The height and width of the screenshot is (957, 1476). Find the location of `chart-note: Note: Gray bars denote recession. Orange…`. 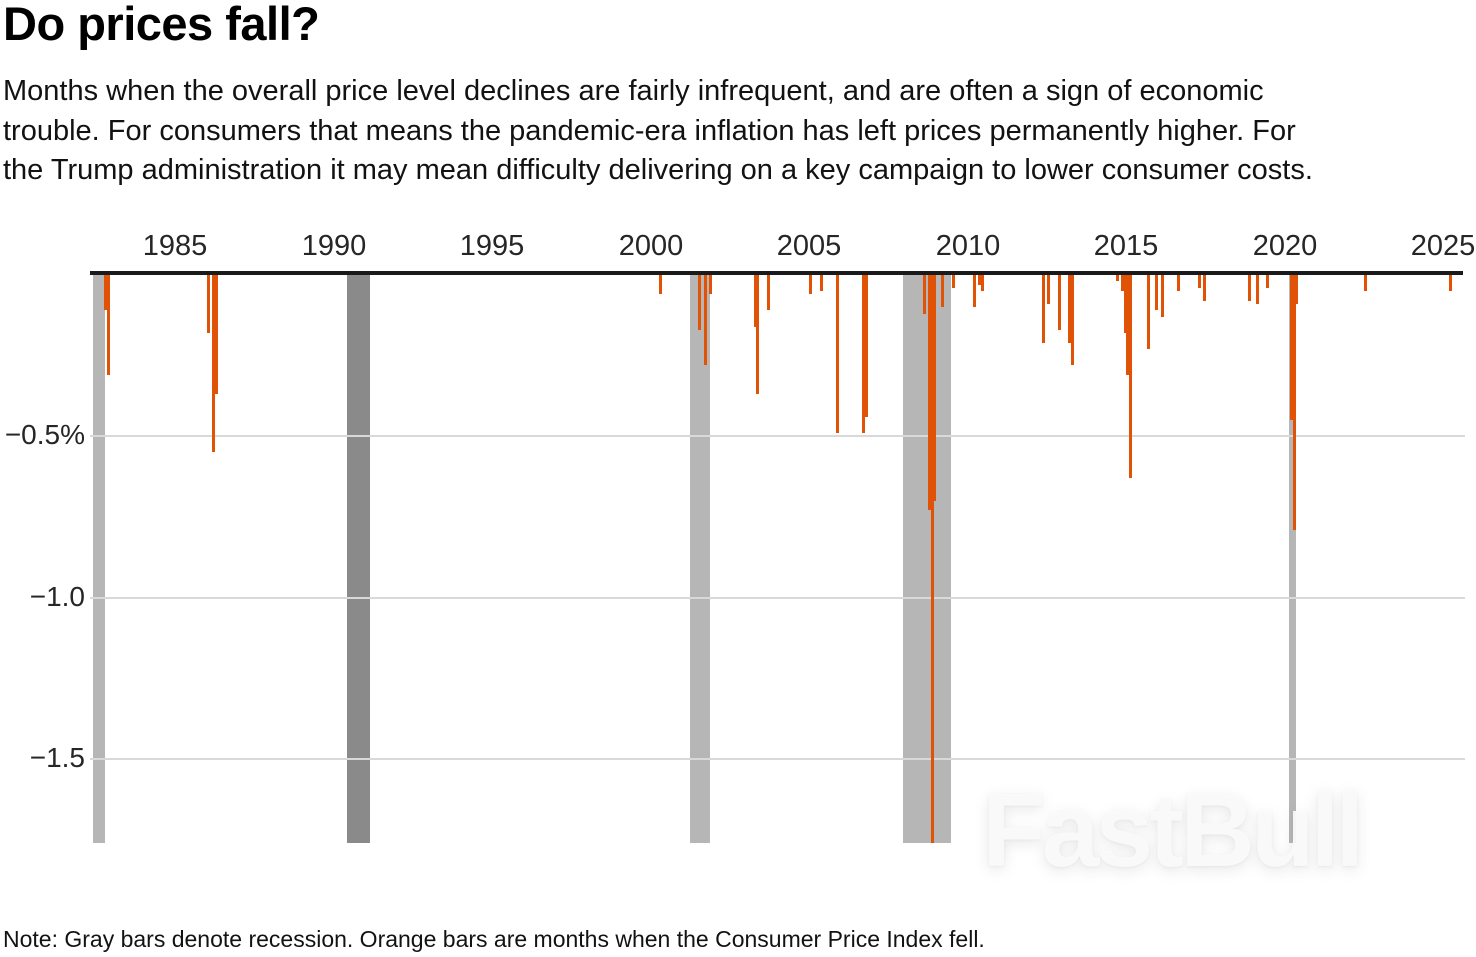

chart-note: Note: Gray bars denote recession. Orange… is located at coordinates (494, 939).